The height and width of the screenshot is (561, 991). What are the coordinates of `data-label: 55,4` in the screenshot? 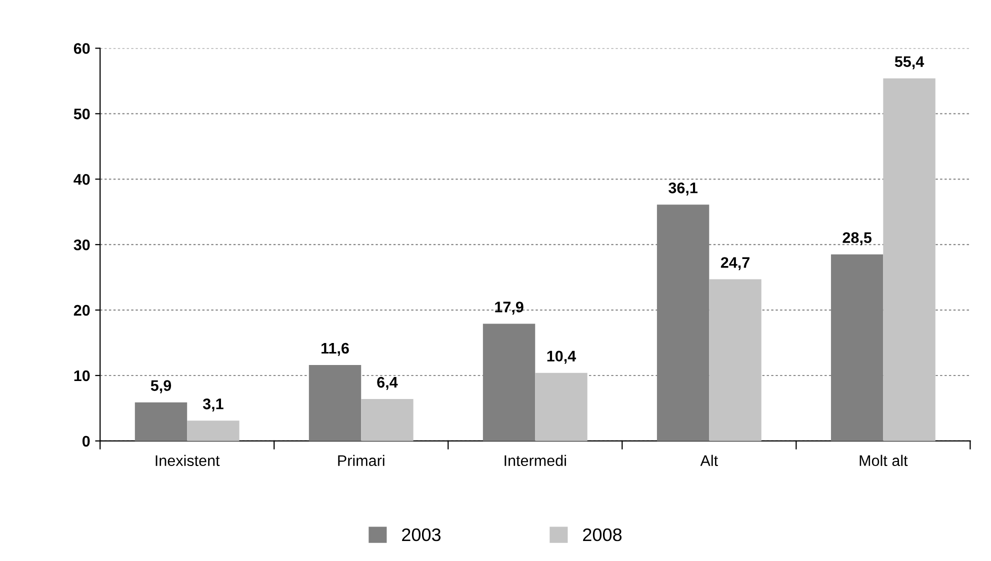 It's located at (909, 63).